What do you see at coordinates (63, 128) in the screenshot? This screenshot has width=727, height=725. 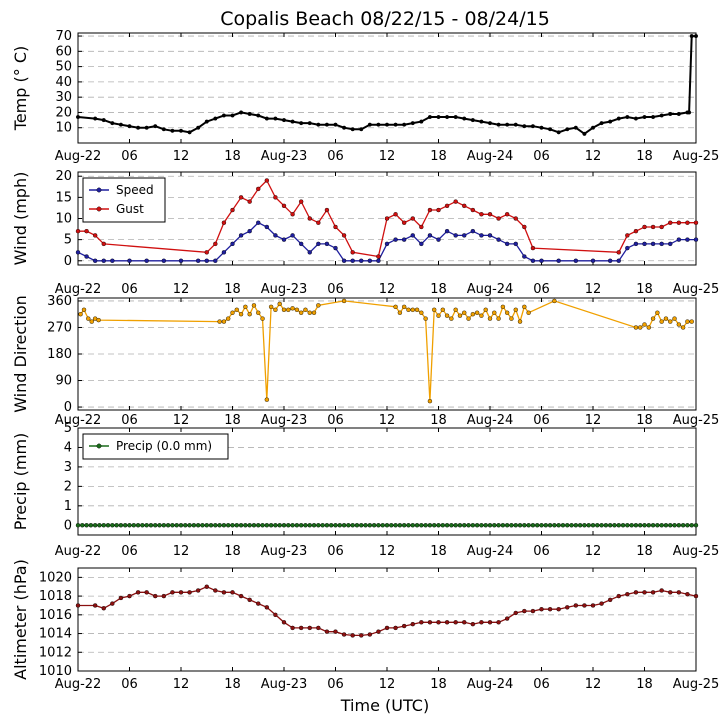 I see `y-tick-label: 10` at bounding box center [63, 128].